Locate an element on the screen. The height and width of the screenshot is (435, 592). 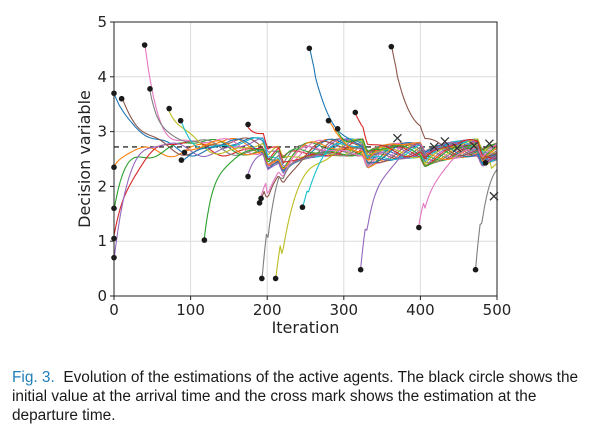
y-axis-label: Decision variable is located at coordinates (84, 159).